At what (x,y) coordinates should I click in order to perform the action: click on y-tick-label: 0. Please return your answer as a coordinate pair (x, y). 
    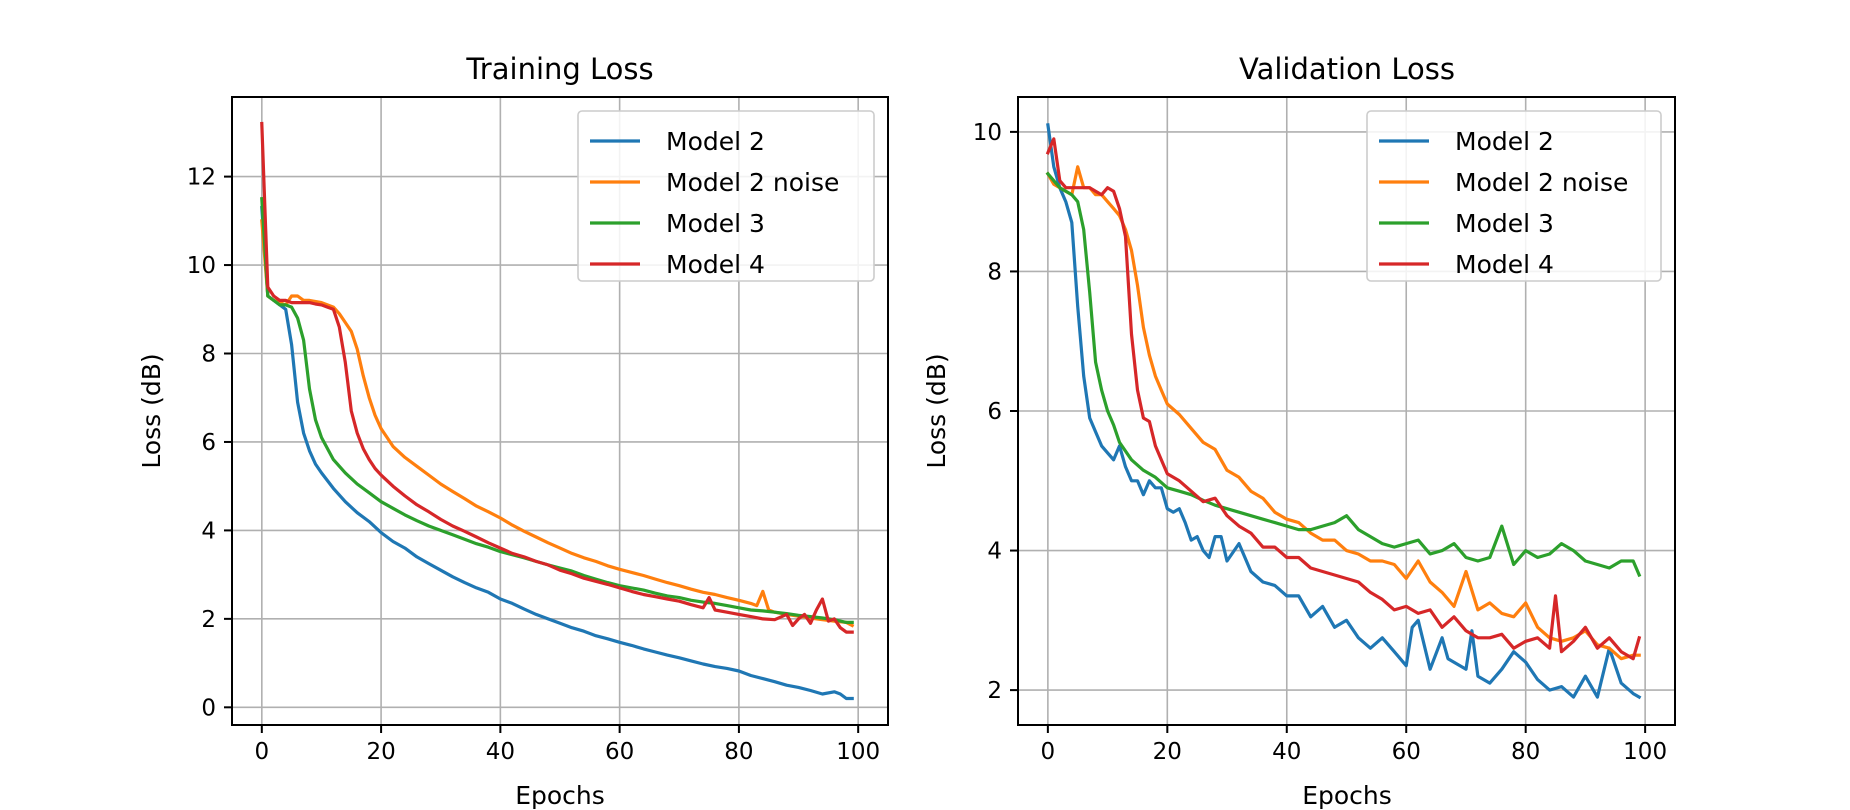
    Looking at the image, I should click on (208, 708).